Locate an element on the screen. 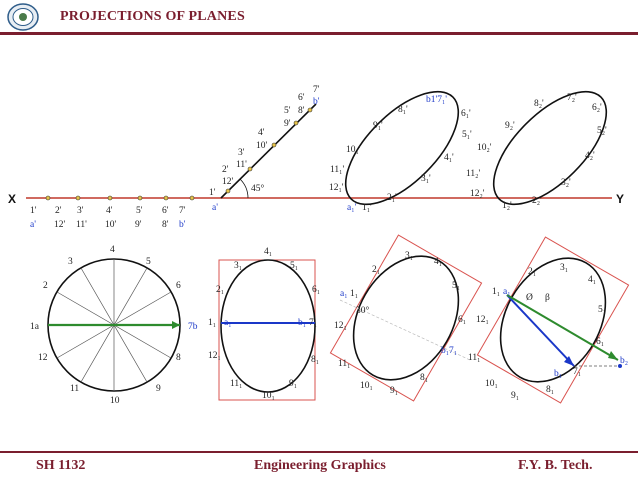  label-e3-4: 4₂' is located at coordinates (590, 156).